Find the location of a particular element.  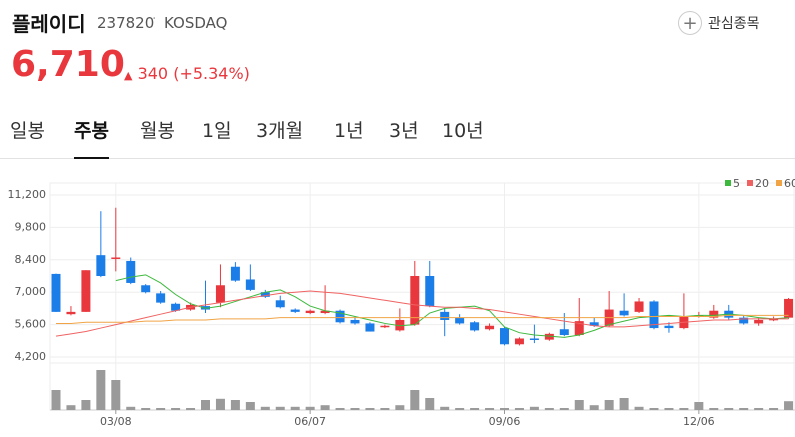

y-tick-label: 5,600 is located at coordinates (31, 324).